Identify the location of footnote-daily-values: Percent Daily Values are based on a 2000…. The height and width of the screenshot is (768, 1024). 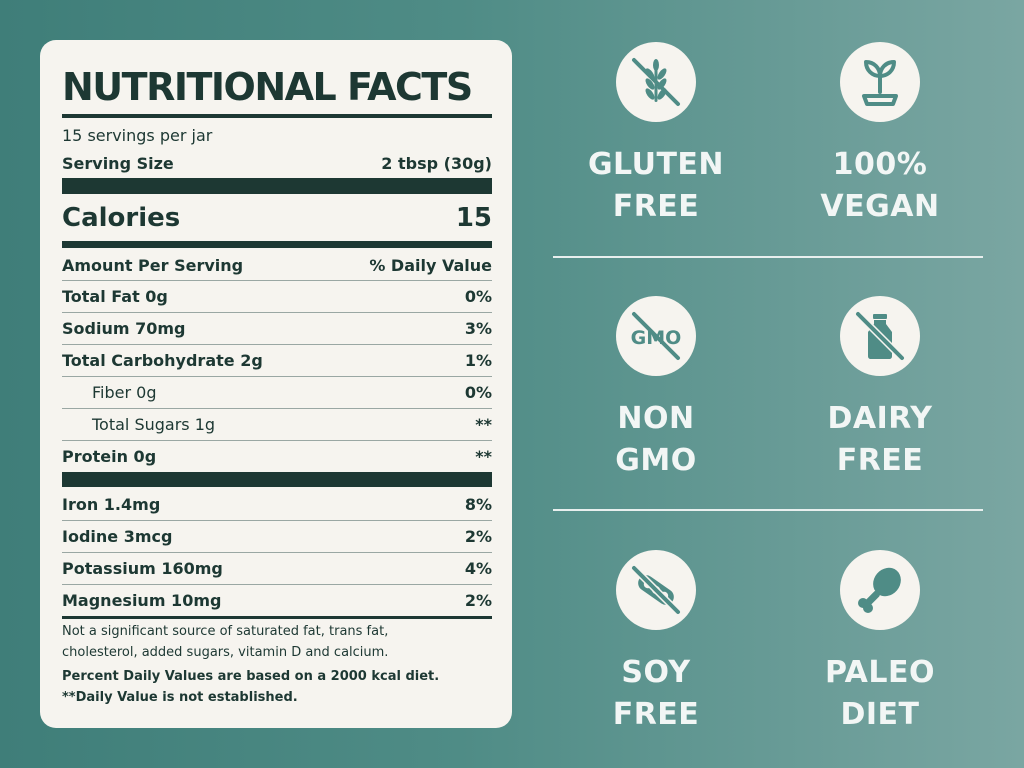
(251, 676).